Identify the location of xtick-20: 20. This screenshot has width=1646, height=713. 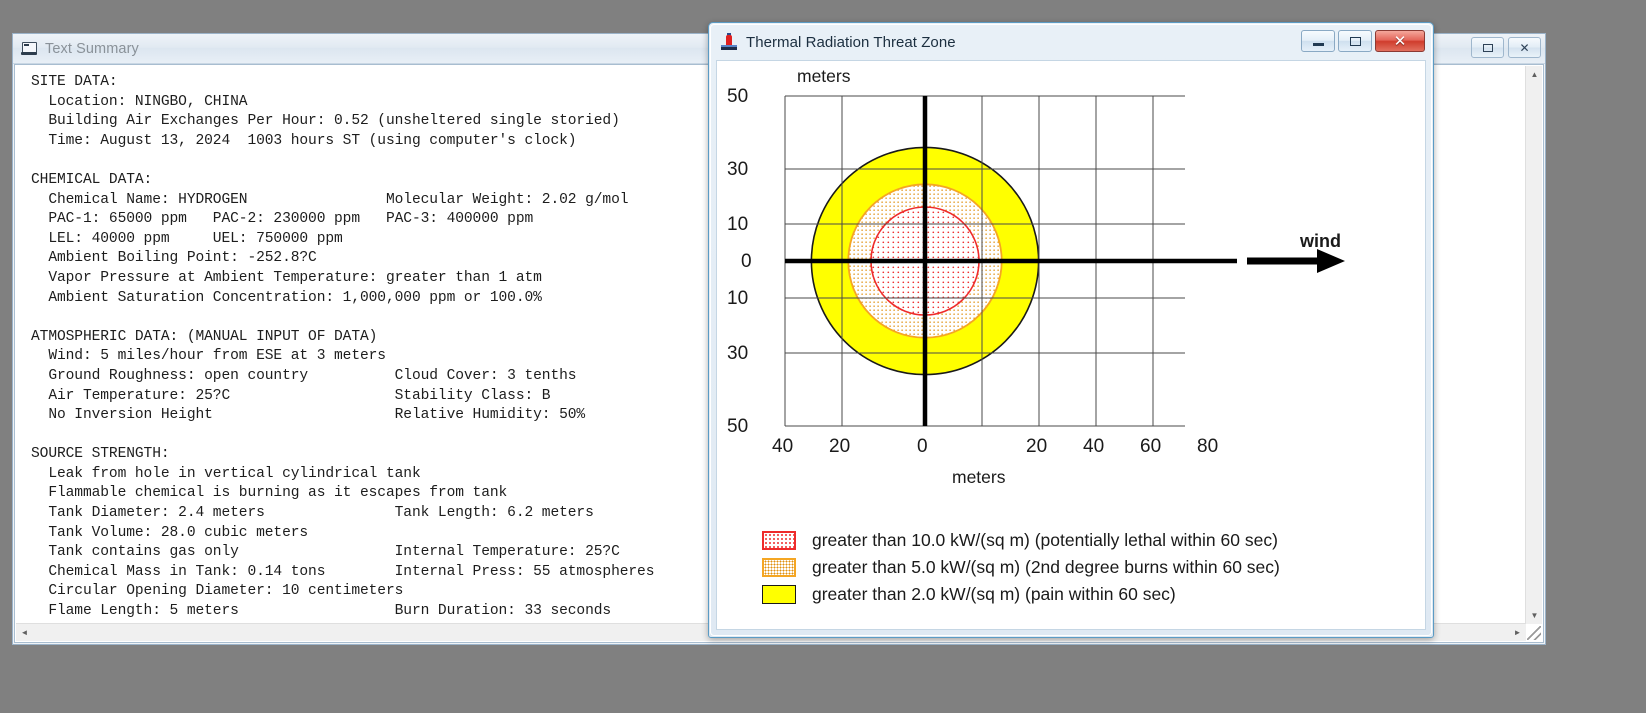
(1037, 446).